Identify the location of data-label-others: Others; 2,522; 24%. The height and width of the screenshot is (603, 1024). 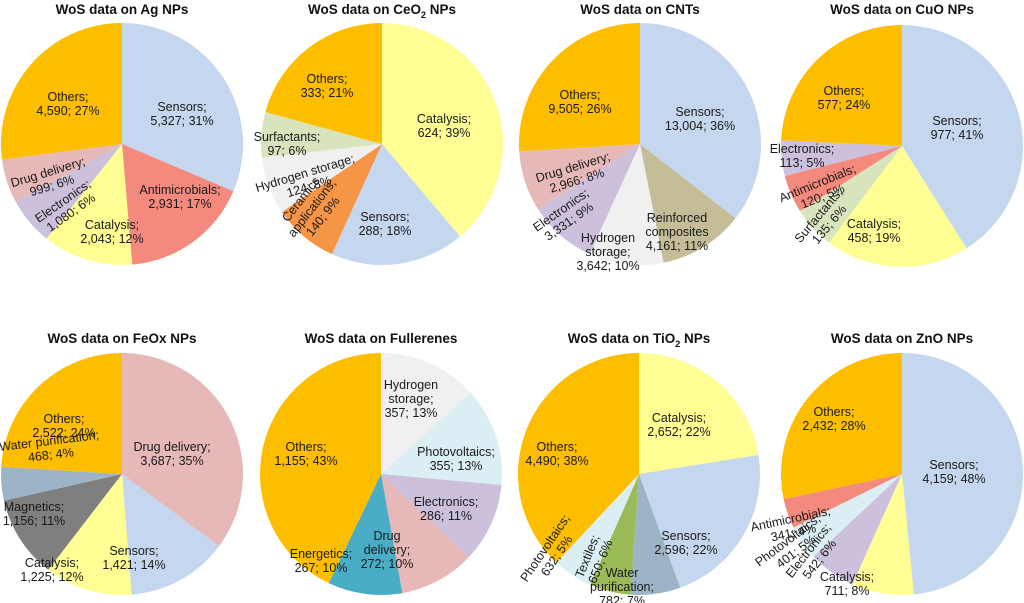
(63, 426).